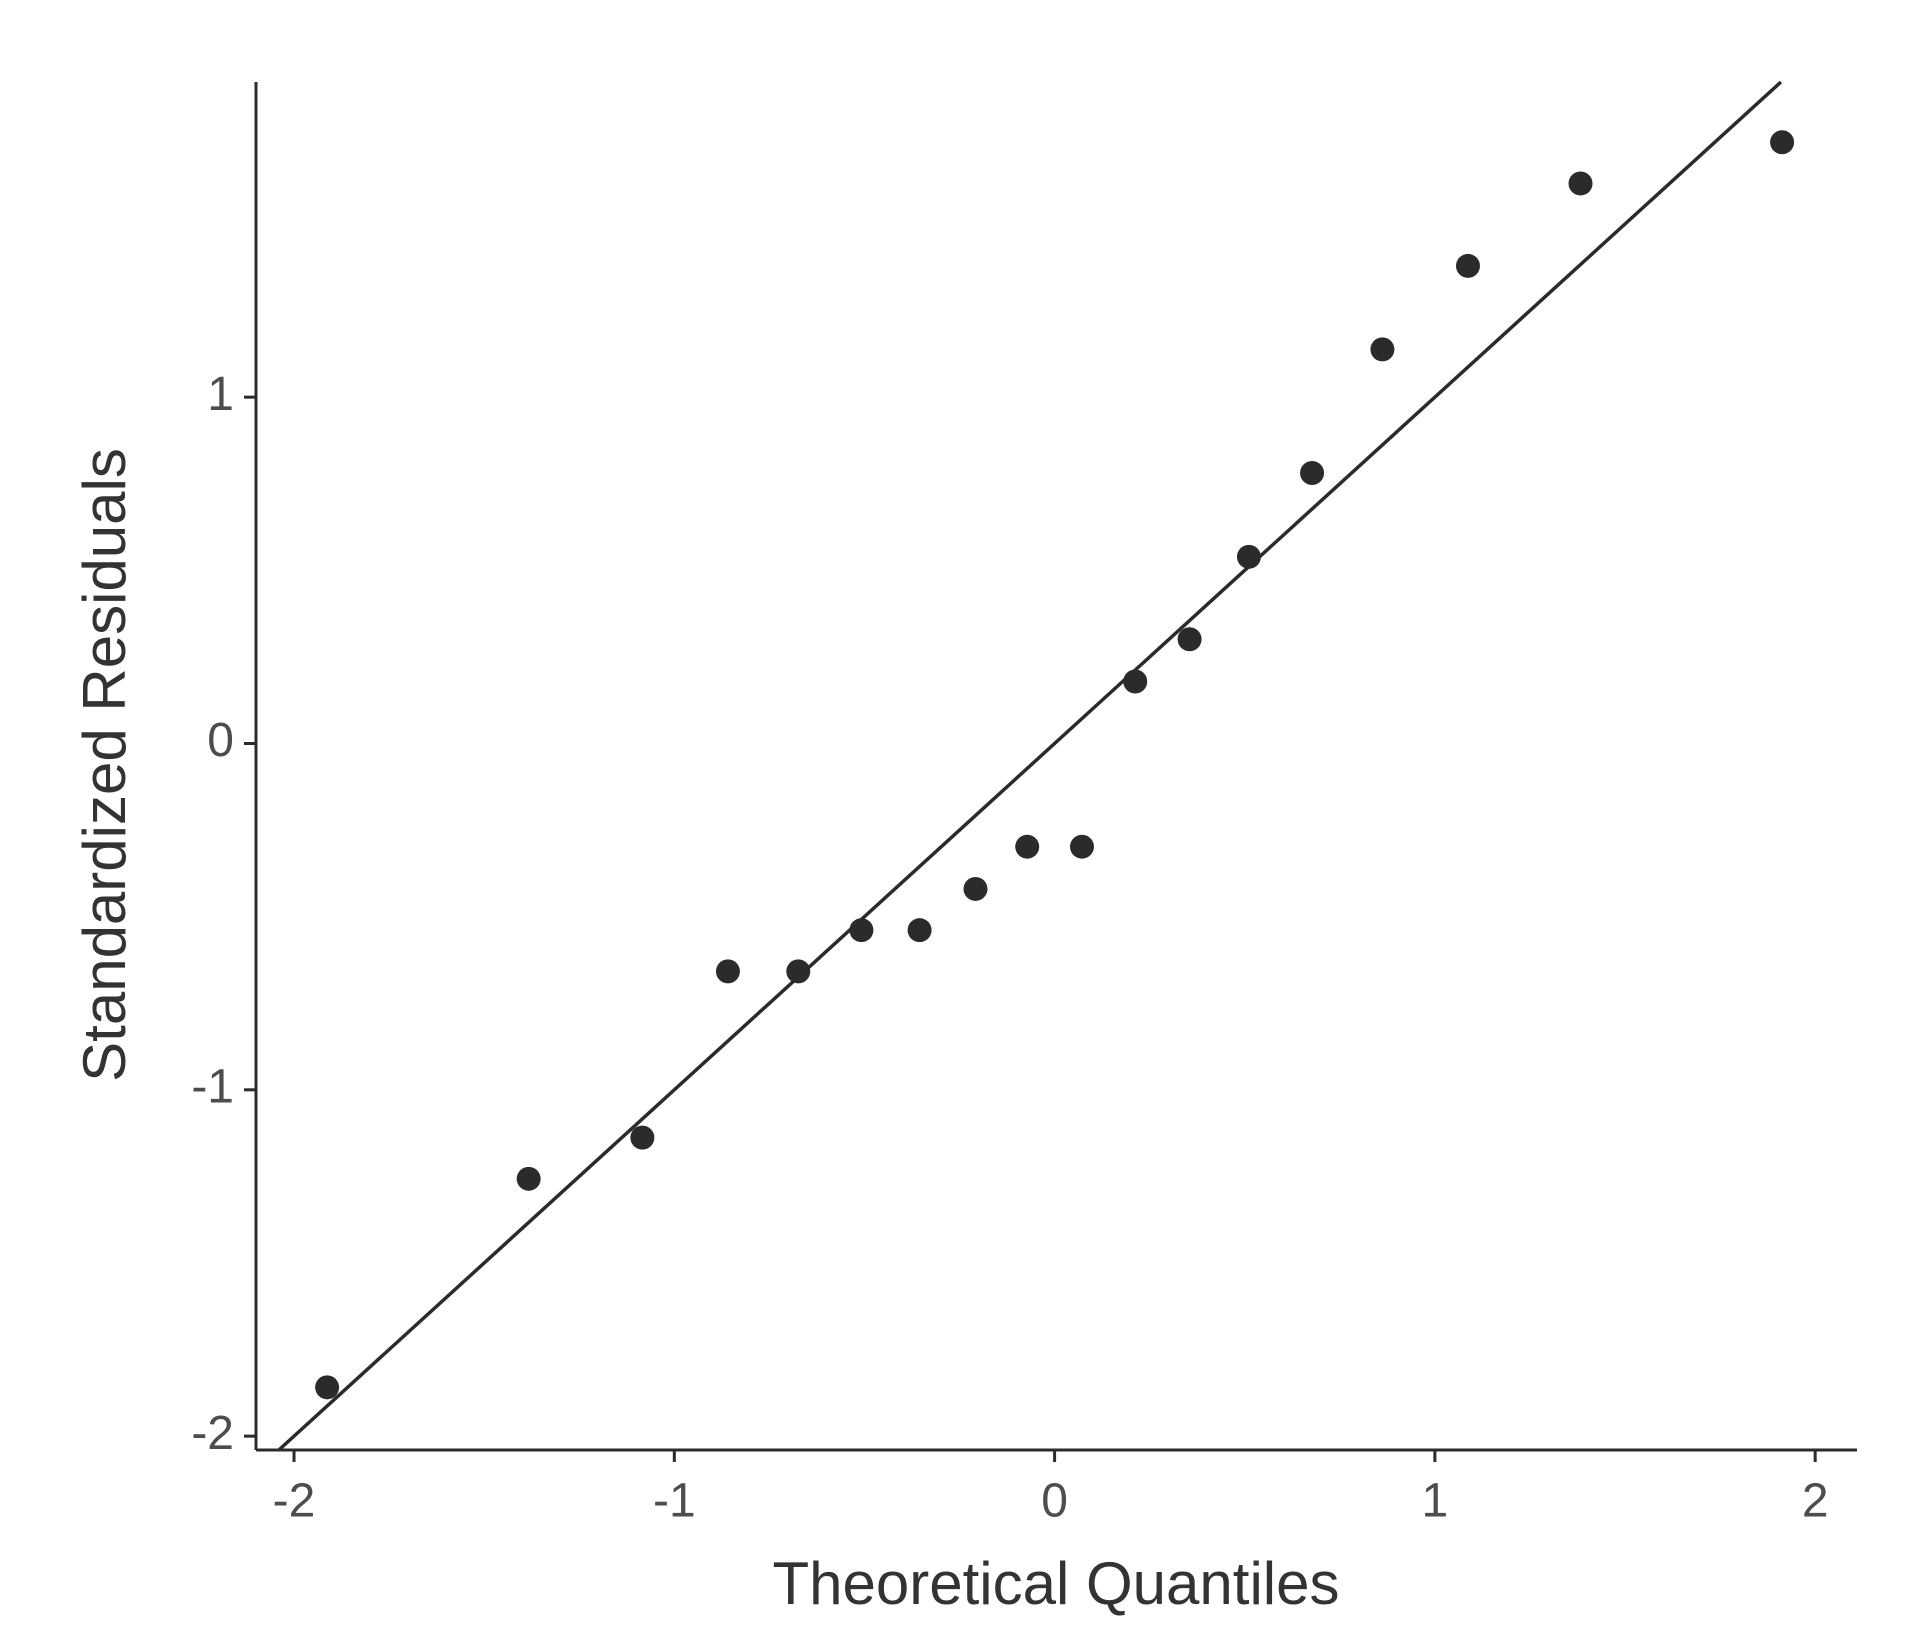  What do you see at coordinates (212, 1086) in the screenshot?
I see `y-tick-label: -1` at bounding box center [212, 1086].